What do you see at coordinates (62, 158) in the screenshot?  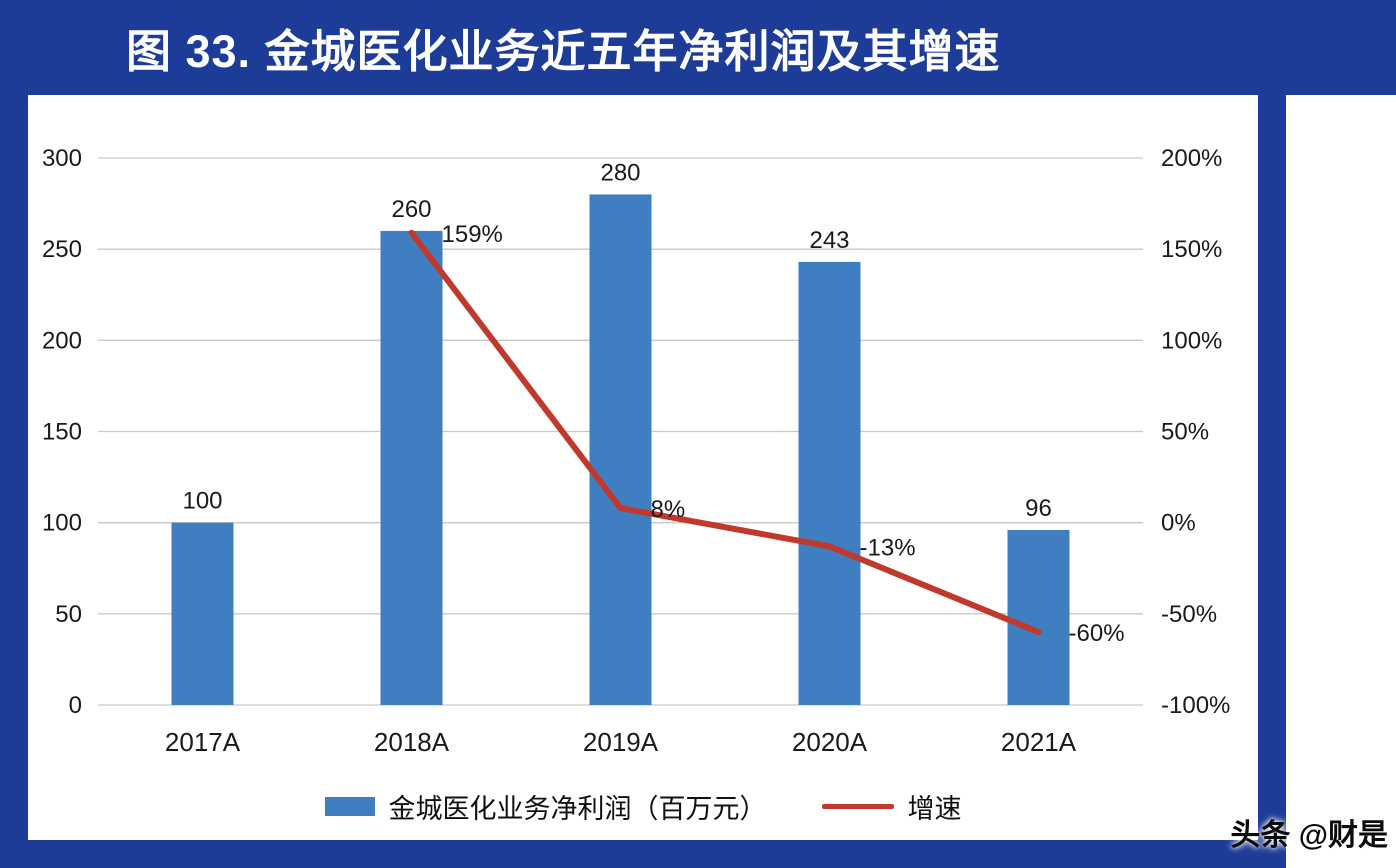 I see `left-axis-tick-label: 300` at bounding box center [62, 158].